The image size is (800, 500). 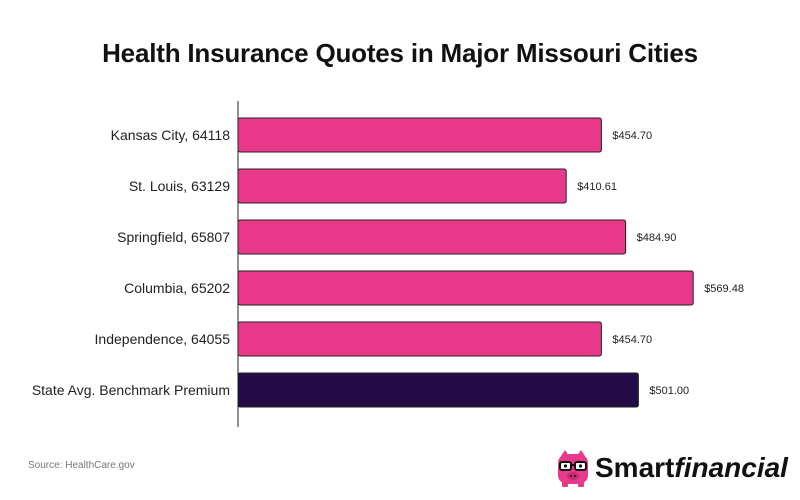 I want to click on value-label: $410.61, so click(x=597, y=187).